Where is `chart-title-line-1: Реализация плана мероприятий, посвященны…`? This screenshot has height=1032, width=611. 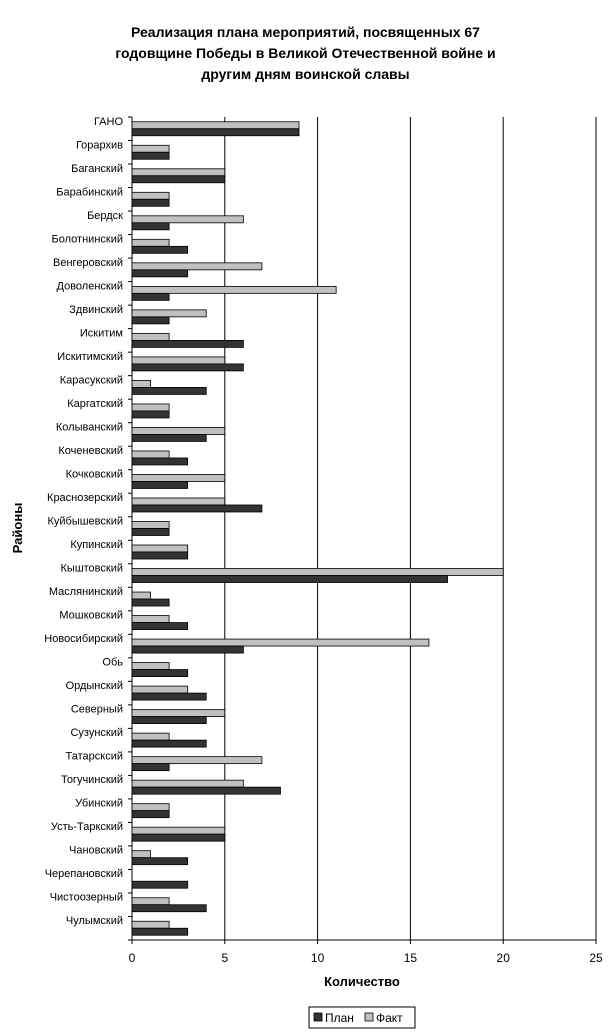
chart-title-line-1: Реализация плана мероприятий, посвященны… is located at coordinates (305, 32).